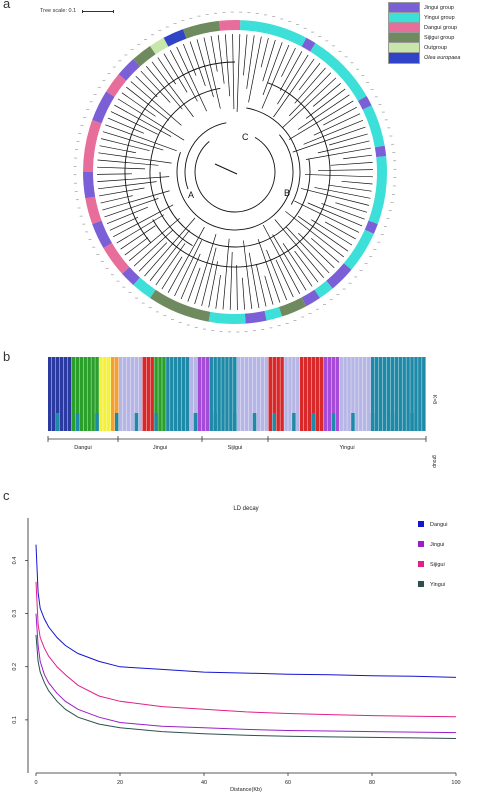  What do you see at coordinates (404, 58) in the screenshot?
I see `tree-legend-swatch` at bounding box center [404, 58].